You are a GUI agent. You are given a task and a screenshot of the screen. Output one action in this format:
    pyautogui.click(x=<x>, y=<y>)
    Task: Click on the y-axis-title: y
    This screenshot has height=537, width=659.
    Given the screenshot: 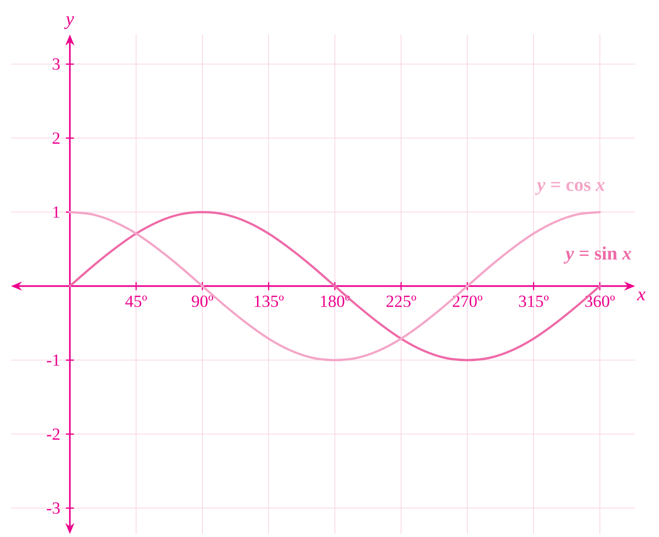 What is the action you would take?
    pyautogui.click(x=69, y=22)
    